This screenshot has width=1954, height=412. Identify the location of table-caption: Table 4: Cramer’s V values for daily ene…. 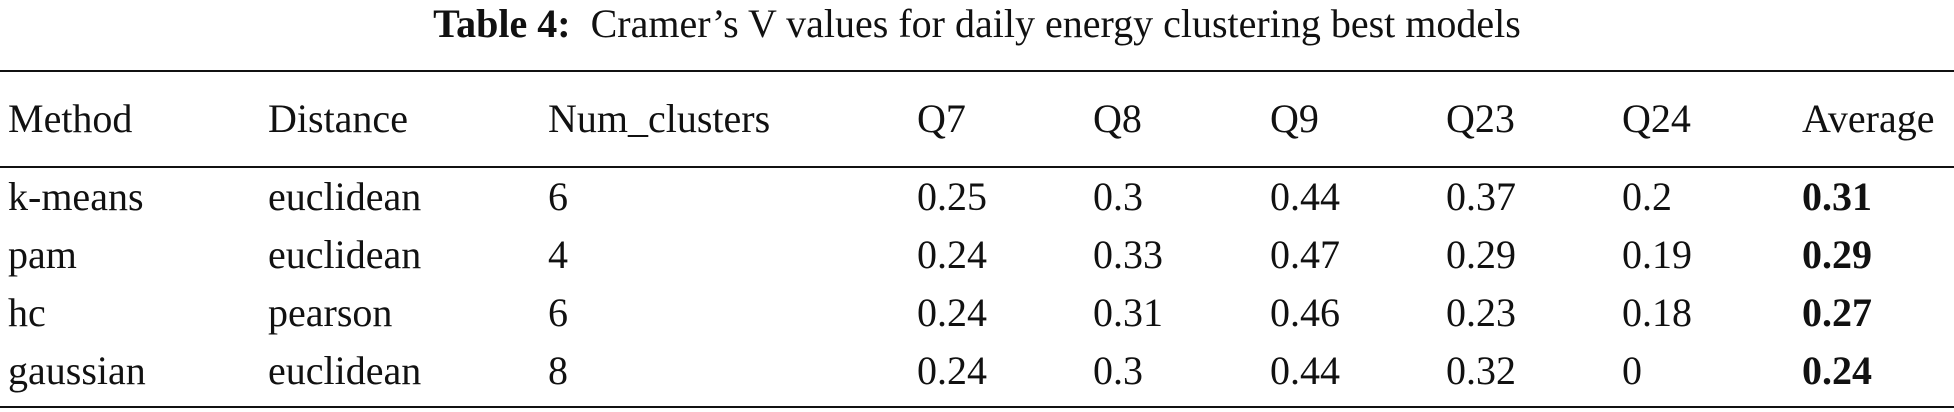
(977, 24).